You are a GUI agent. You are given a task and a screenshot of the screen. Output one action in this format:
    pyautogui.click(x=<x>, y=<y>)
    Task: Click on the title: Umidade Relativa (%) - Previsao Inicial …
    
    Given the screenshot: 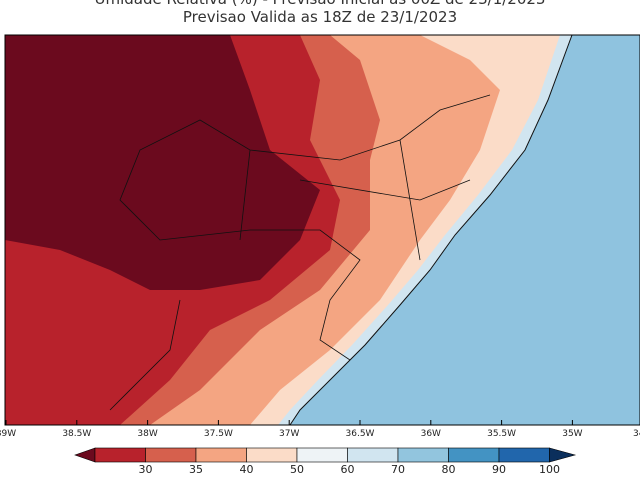 What is the action you would take?
    pyautogui.click(x=320, y=4)
    